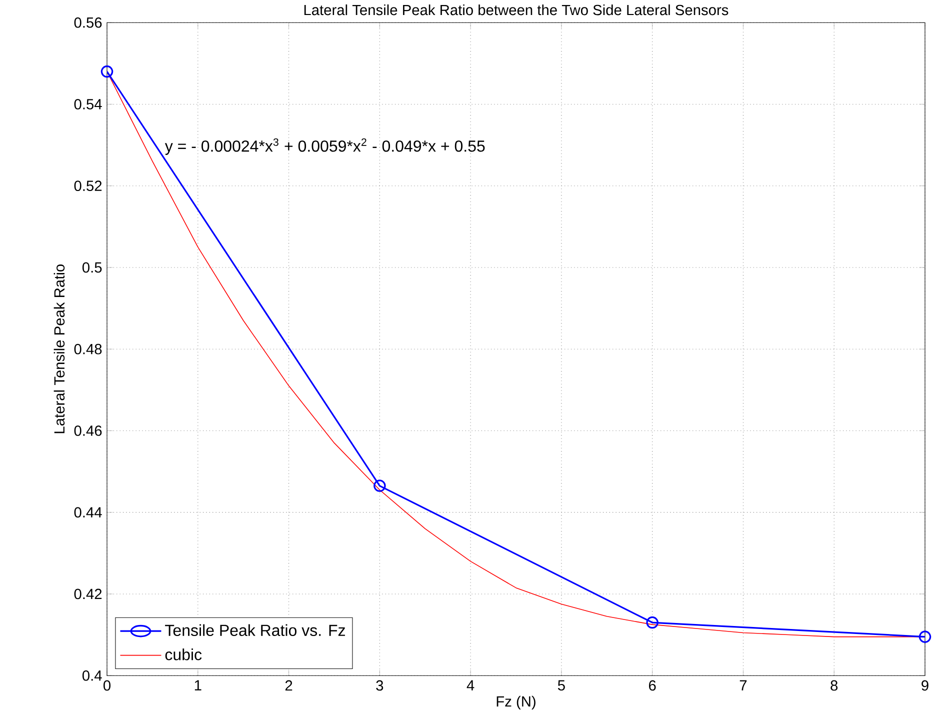  Describe the element at coordinates (516, 703) in the screenshot. I see `x-axis-title: Fz (N)` at that location.